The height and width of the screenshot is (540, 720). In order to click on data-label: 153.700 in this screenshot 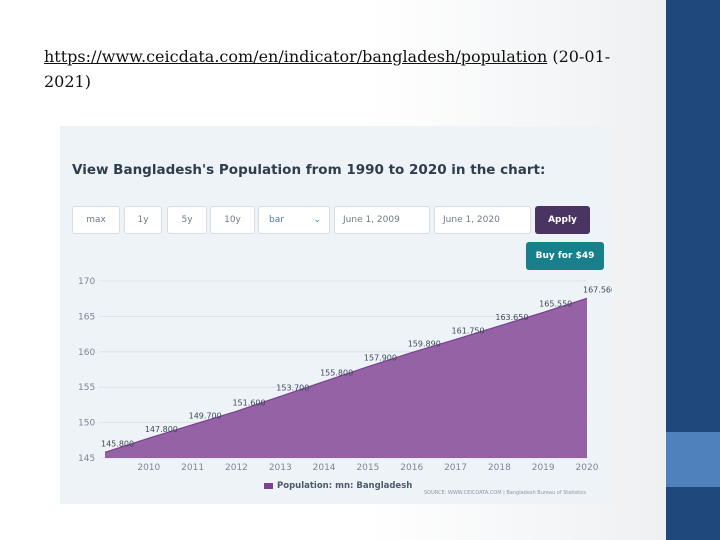, I will do `click(292, 387)`.